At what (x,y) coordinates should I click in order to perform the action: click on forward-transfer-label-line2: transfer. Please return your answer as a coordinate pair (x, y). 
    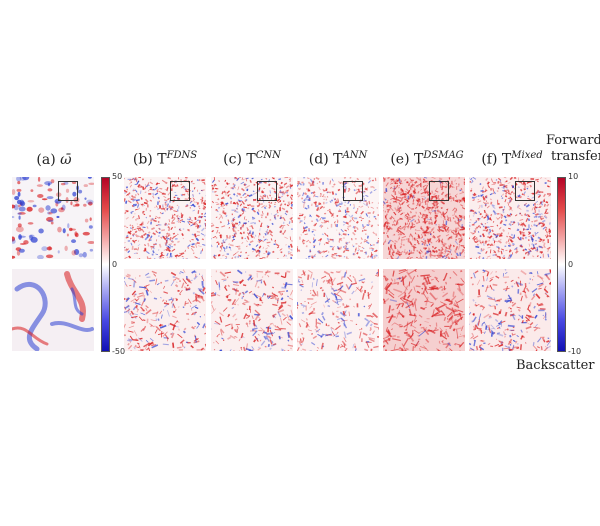
    Looking at the image, I should click on (575, 156).